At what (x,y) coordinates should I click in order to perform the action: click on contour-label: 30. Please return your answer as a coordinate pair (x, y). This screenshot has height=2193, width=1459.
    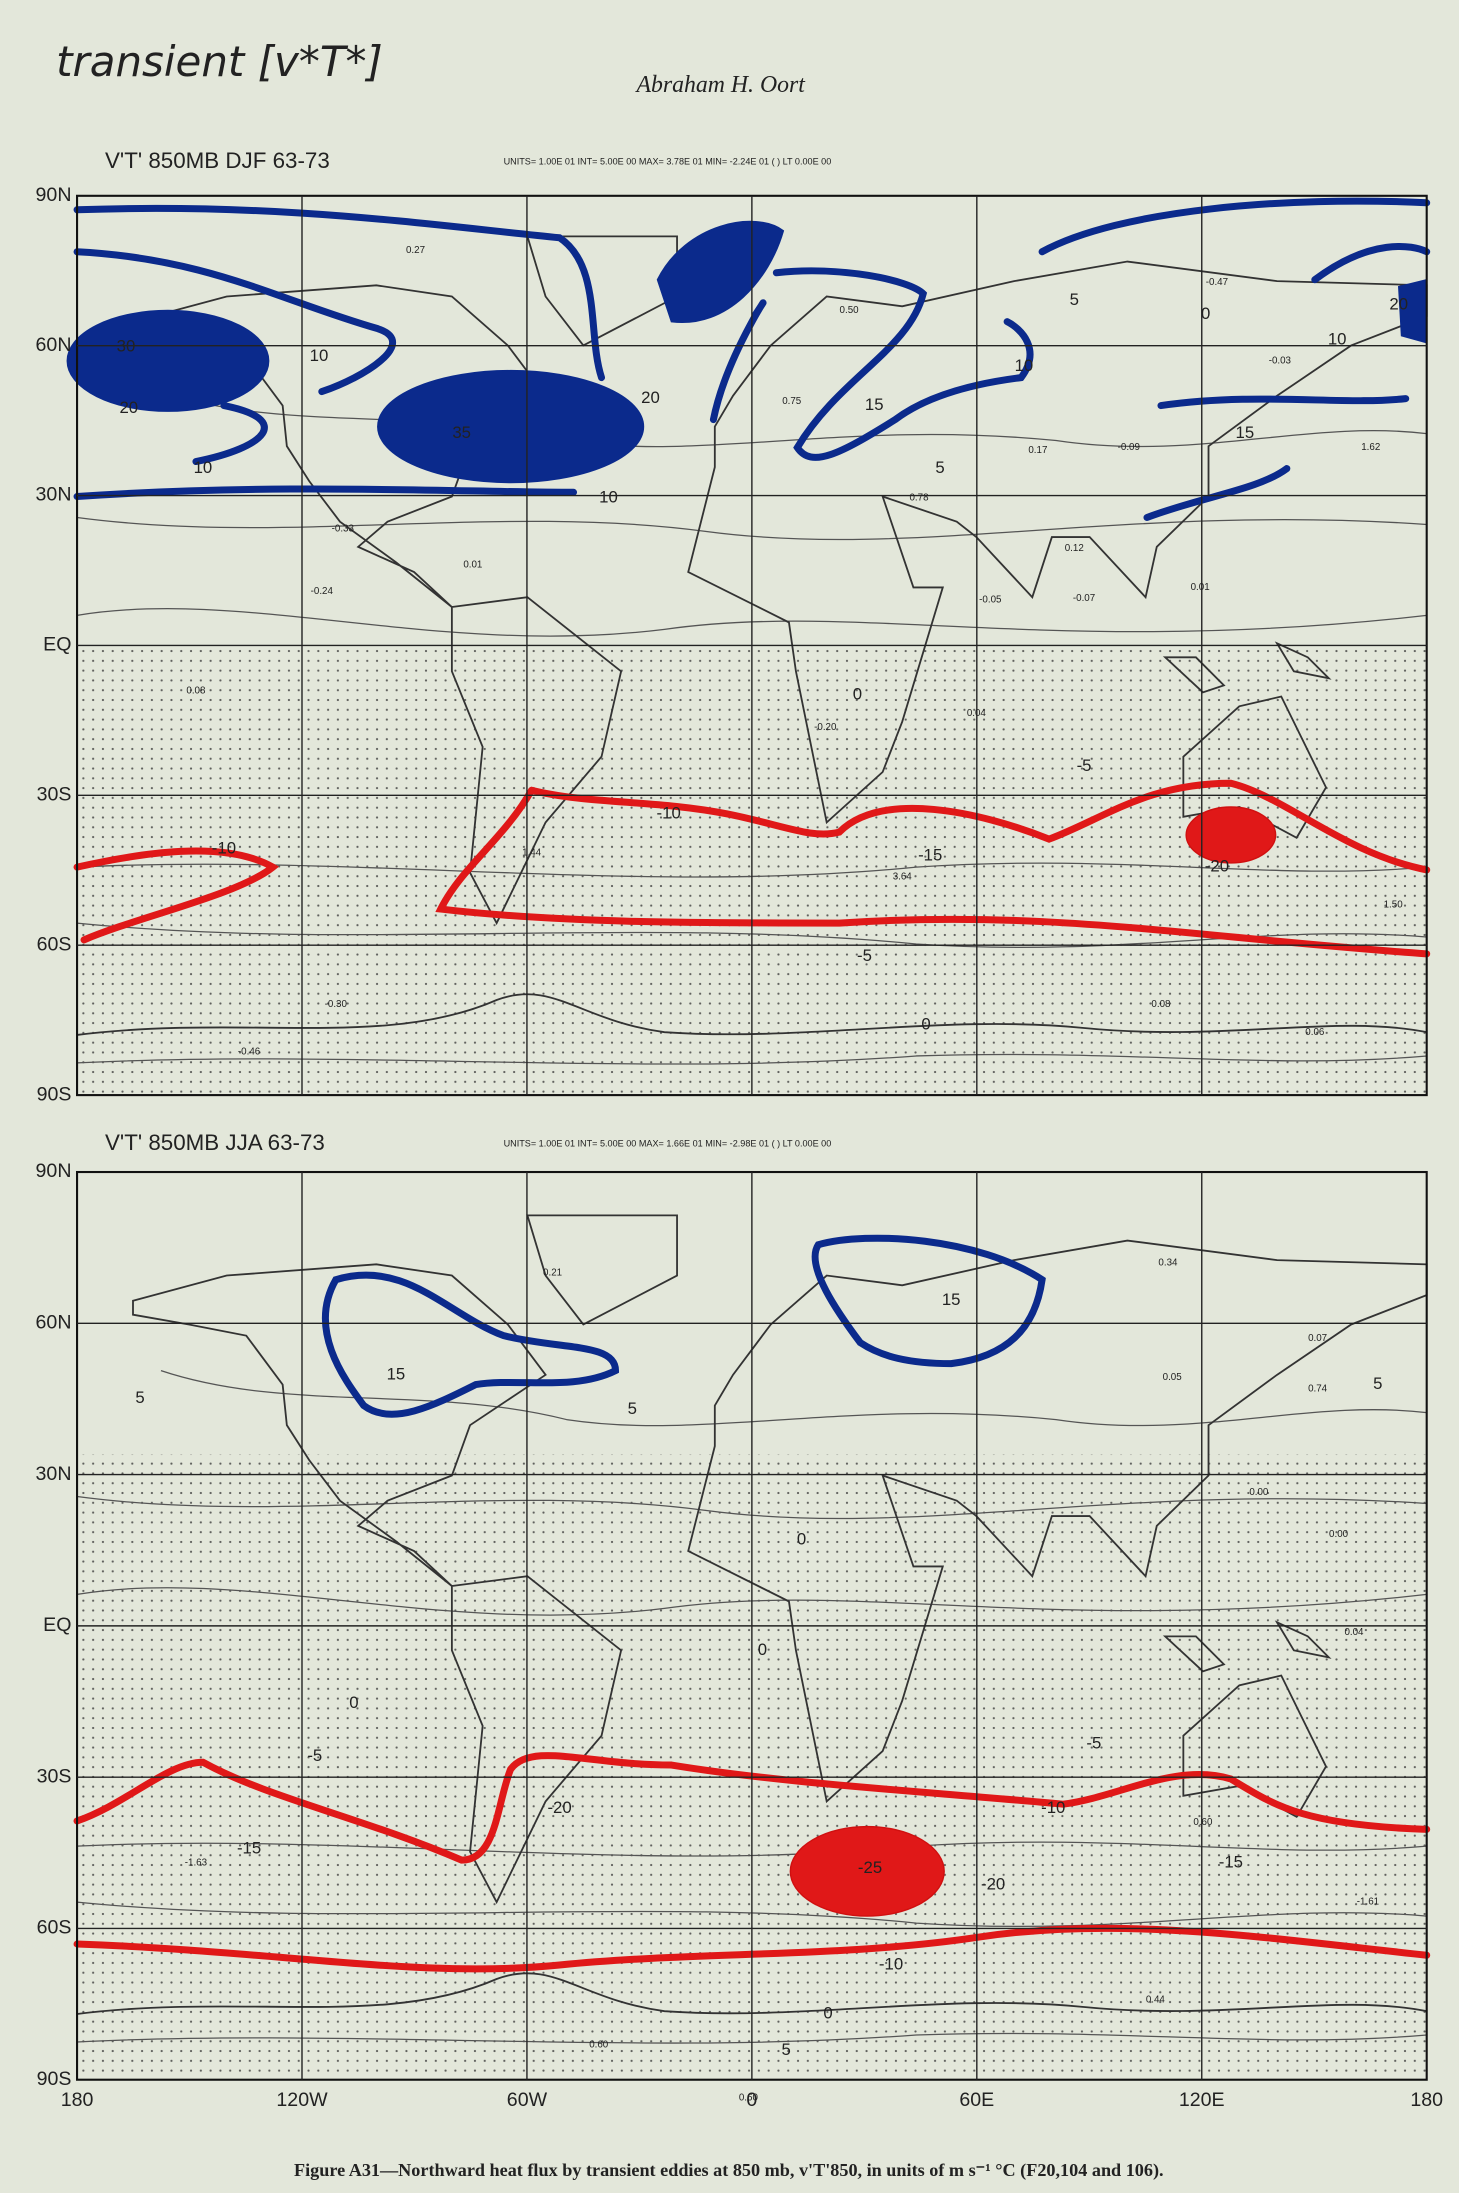
    Looking at the image, I should click on (126, 345).